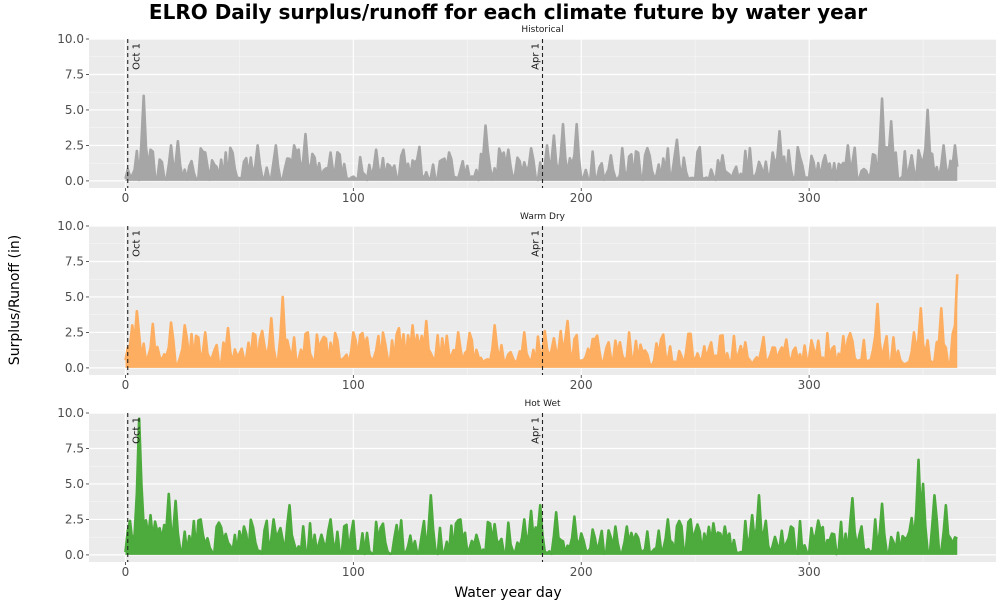 This screenshot has width=1000, height=600. What do you see at coordinates (542, 30) in the screenshot?
I see `facet-label-historical: Historical` at bounding box center [542, 30].